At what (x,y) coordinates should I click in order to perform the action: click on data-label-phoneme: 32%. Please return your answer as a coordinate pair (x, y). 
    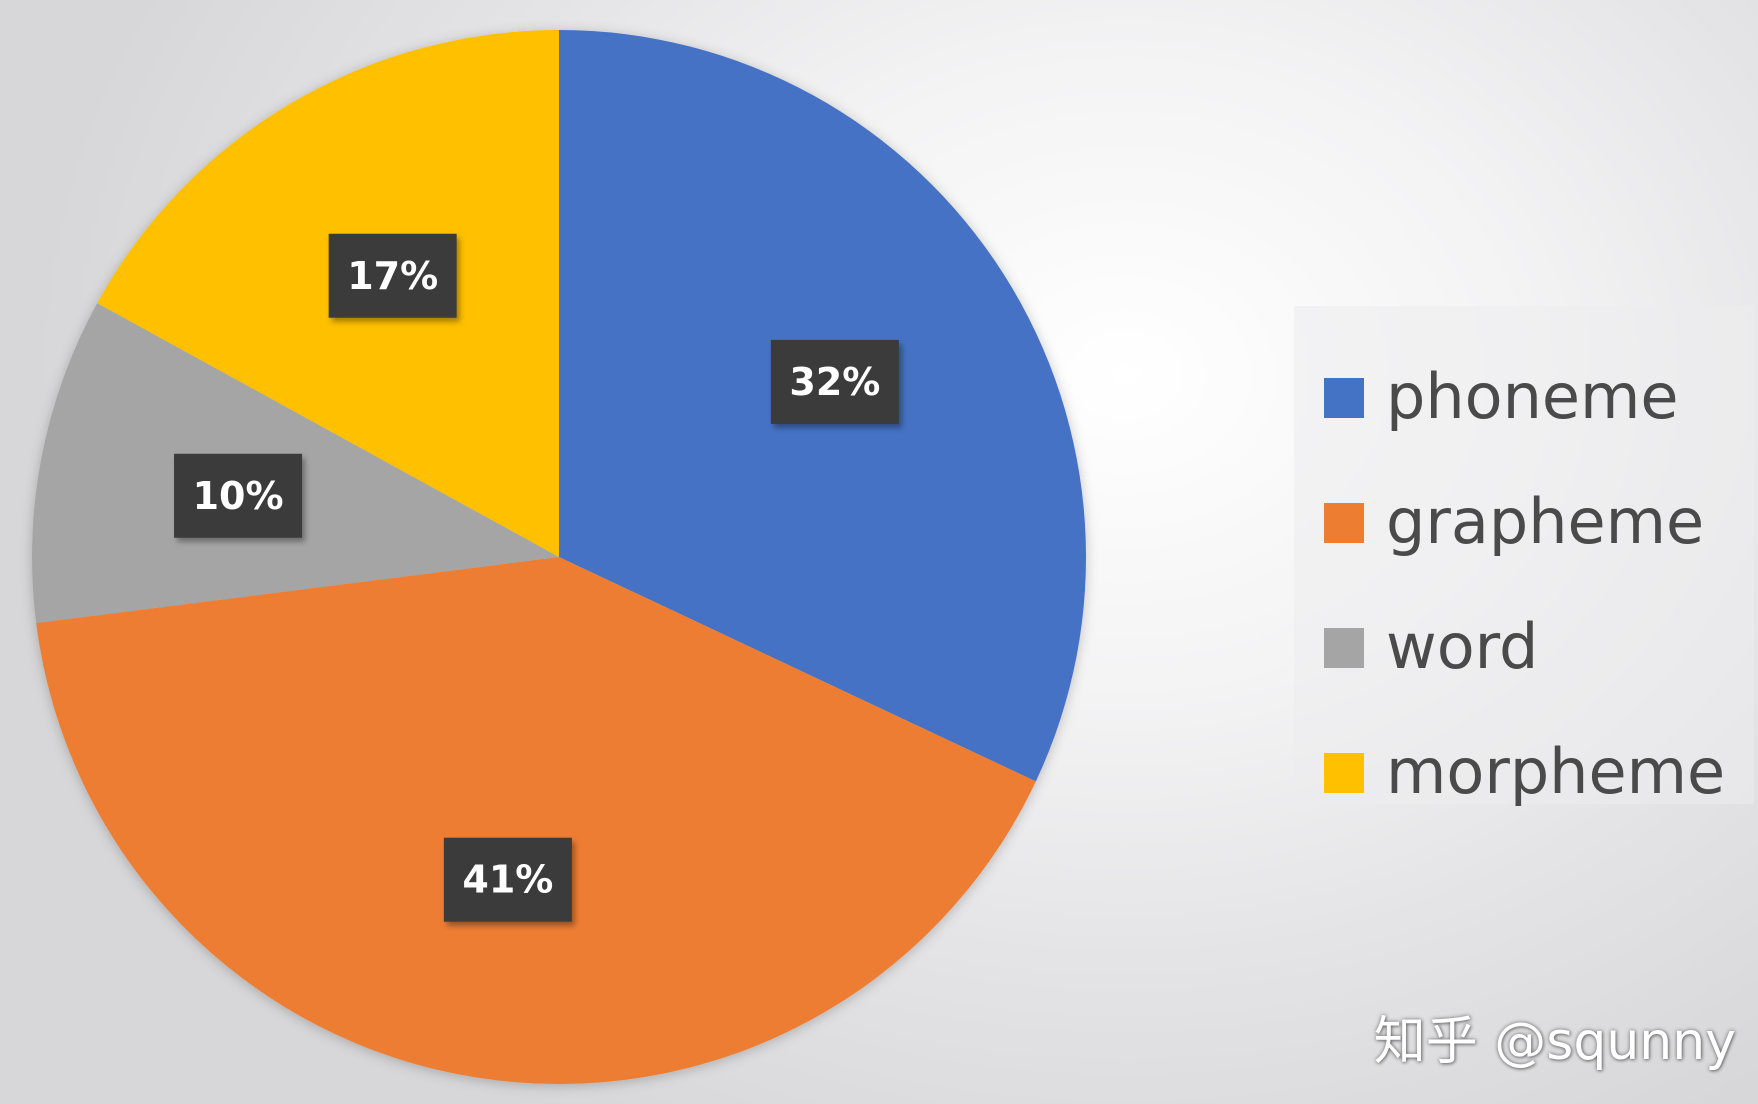
    Looking at the image, I should click on (834, 381).